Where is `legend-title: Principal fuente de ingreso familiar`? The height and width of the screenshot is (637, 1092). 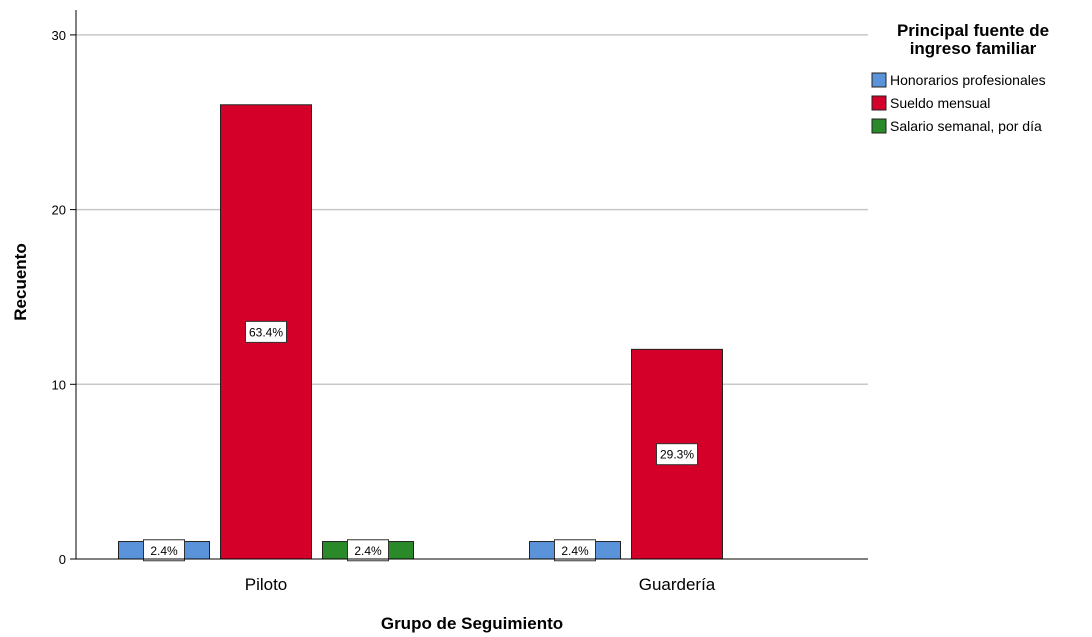 legend-title: Principal fuente de ingreso familiar is located at coordinates (973, 39).